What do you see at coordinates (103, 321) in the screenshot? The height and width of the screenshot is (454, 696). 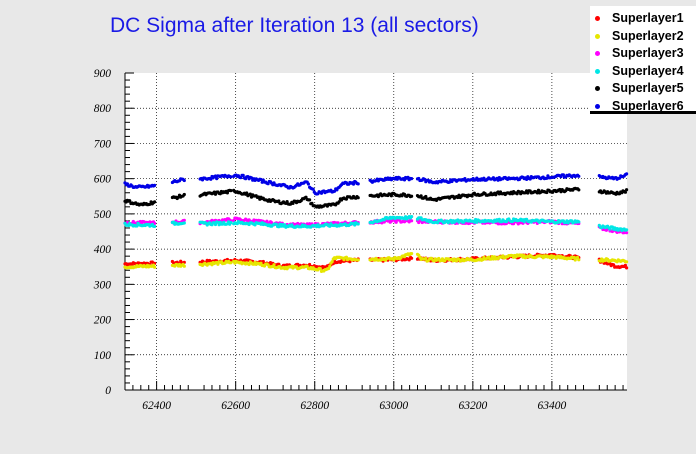 I see `y-tick-label: 200` at bounding box center [103, 321].